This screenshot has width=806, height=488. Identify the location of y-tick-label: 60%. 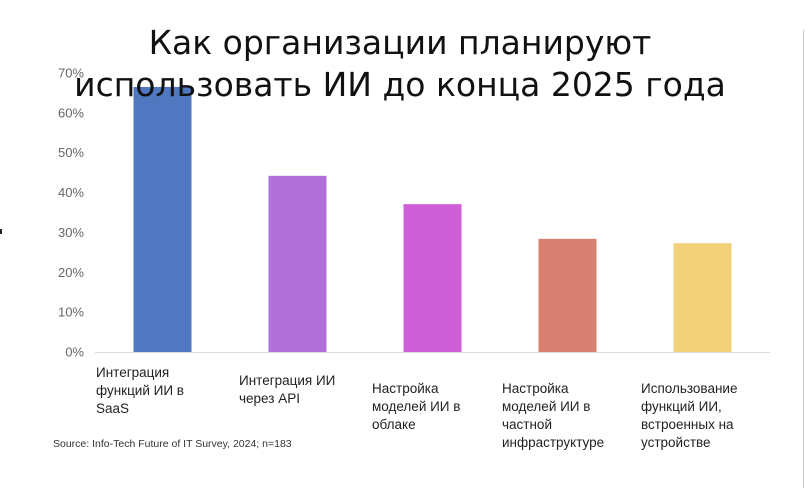
(71, 112).